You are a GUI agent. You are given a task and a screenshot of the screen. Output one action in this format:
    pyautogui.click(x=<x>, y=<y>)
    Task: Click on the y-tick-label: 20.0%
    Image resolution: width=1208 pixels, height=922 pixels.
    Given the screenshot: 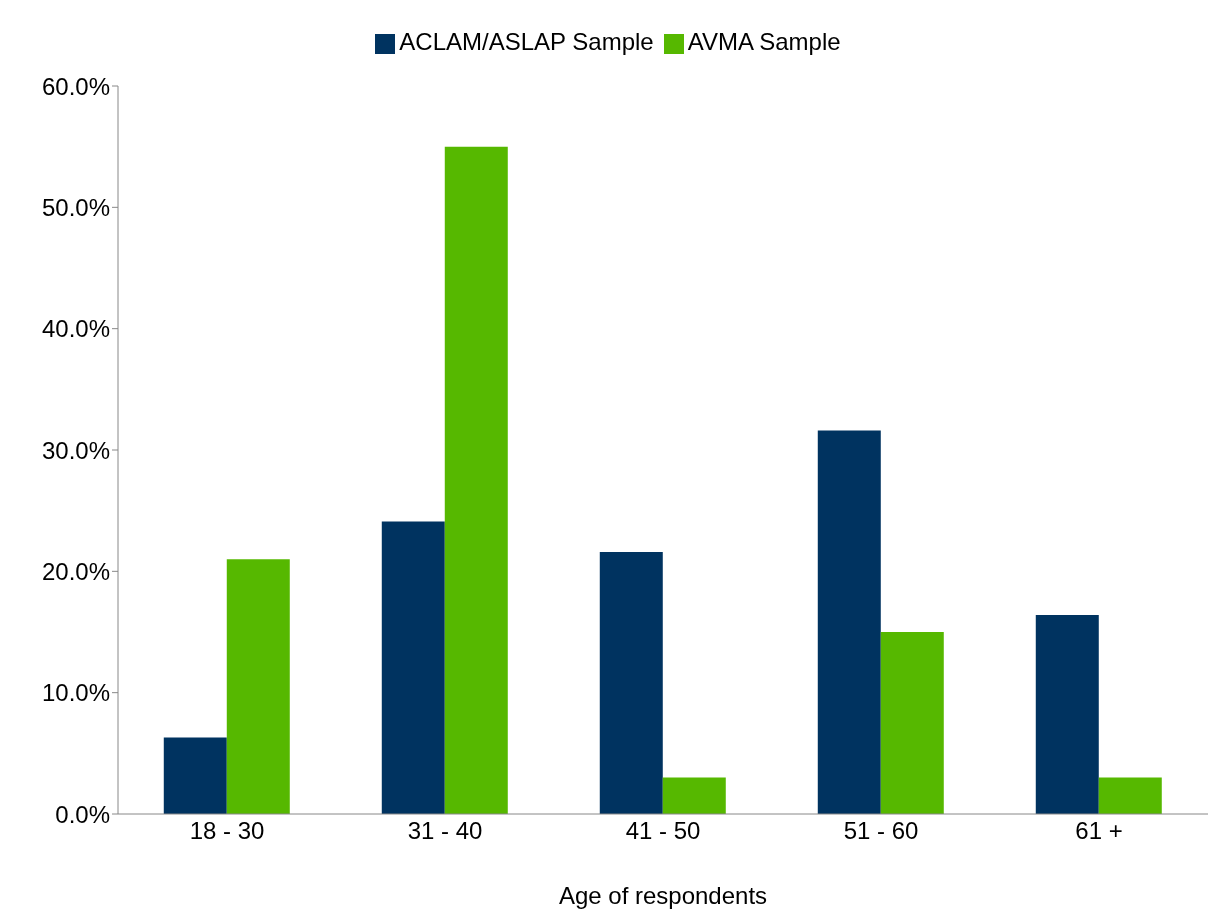 What is the action you would take?
    pyautogui.click(x=75, y=571)
    